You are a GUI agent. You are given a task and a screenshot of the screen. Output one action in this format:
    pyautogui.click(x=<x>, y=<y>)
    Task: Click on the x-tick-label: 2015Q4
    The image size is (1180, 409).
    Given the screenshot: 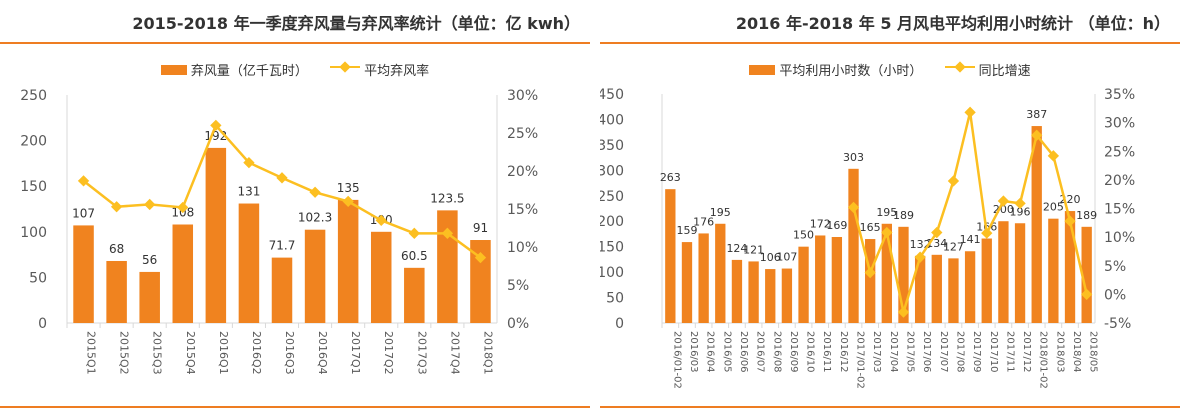 What is the action you would take?
    pyautogui.click(x=190, y=353)
    